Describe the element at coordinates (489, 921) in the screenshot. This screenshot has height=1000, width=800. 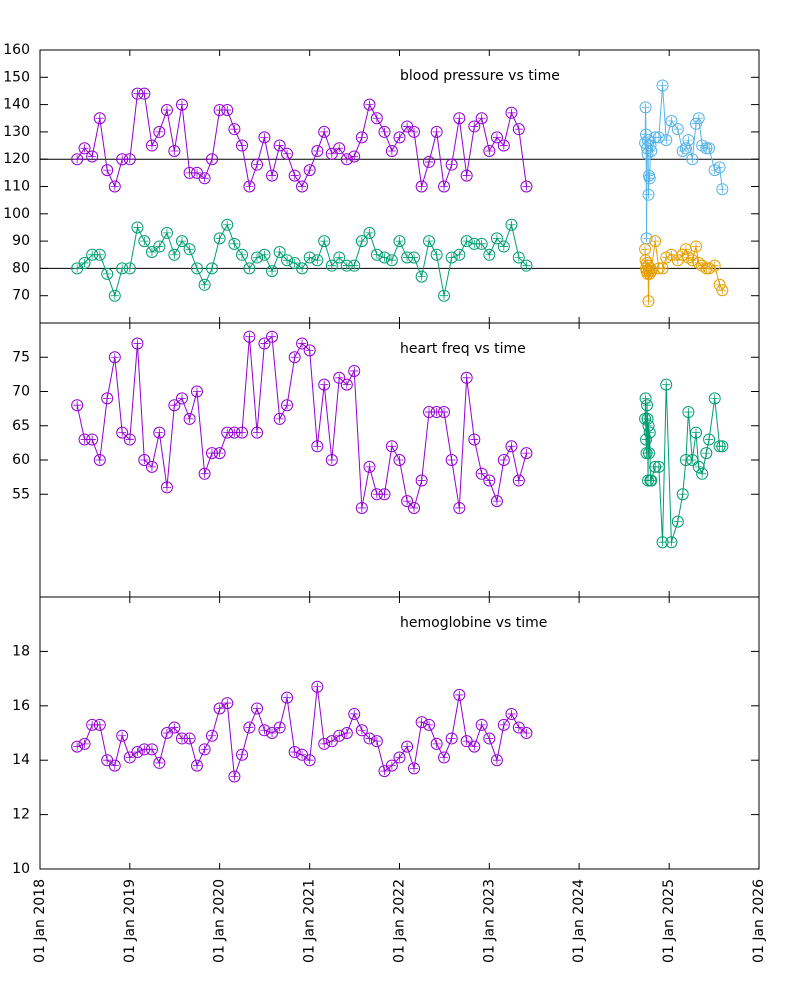
I see `x-tick-label: 01 Jan 2023` at that location.